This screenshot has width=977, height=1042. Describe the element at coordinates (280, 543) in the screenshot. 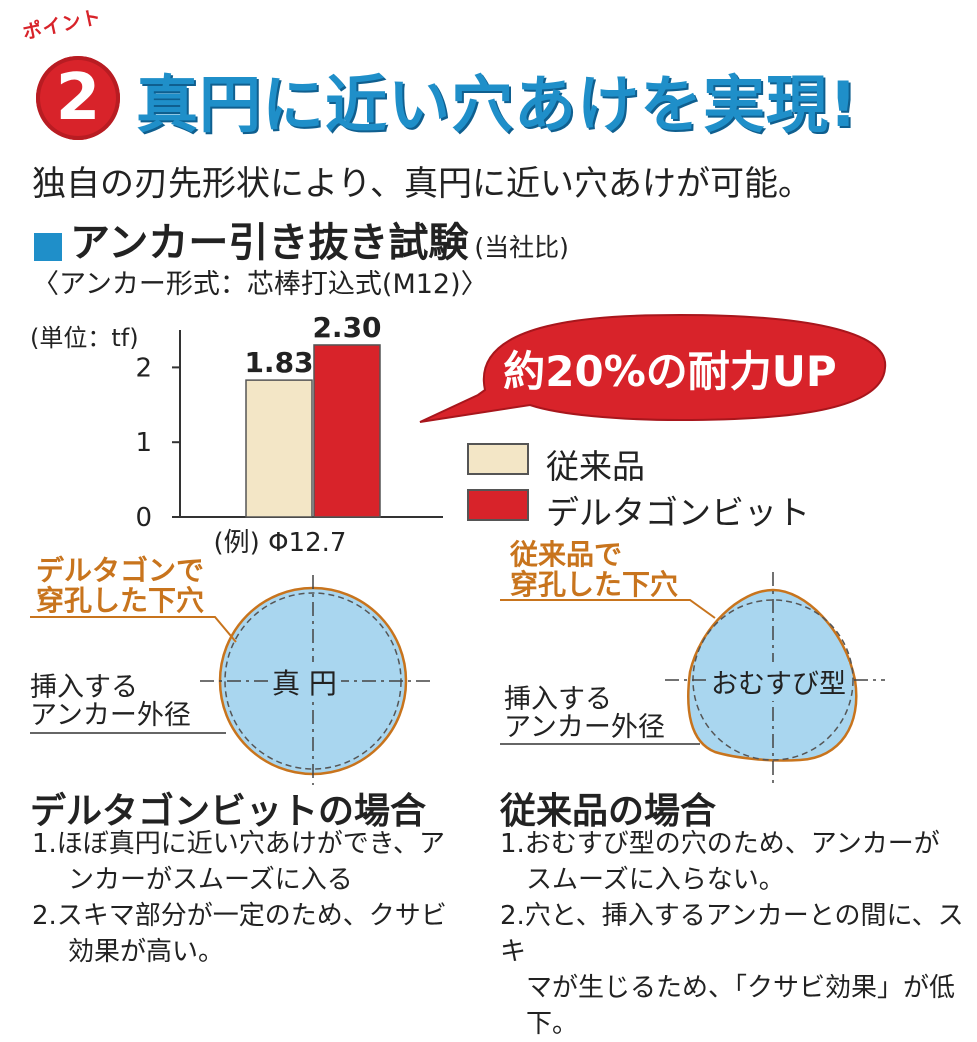

I see `x-category-label: (例) Φ12.7` at that location.